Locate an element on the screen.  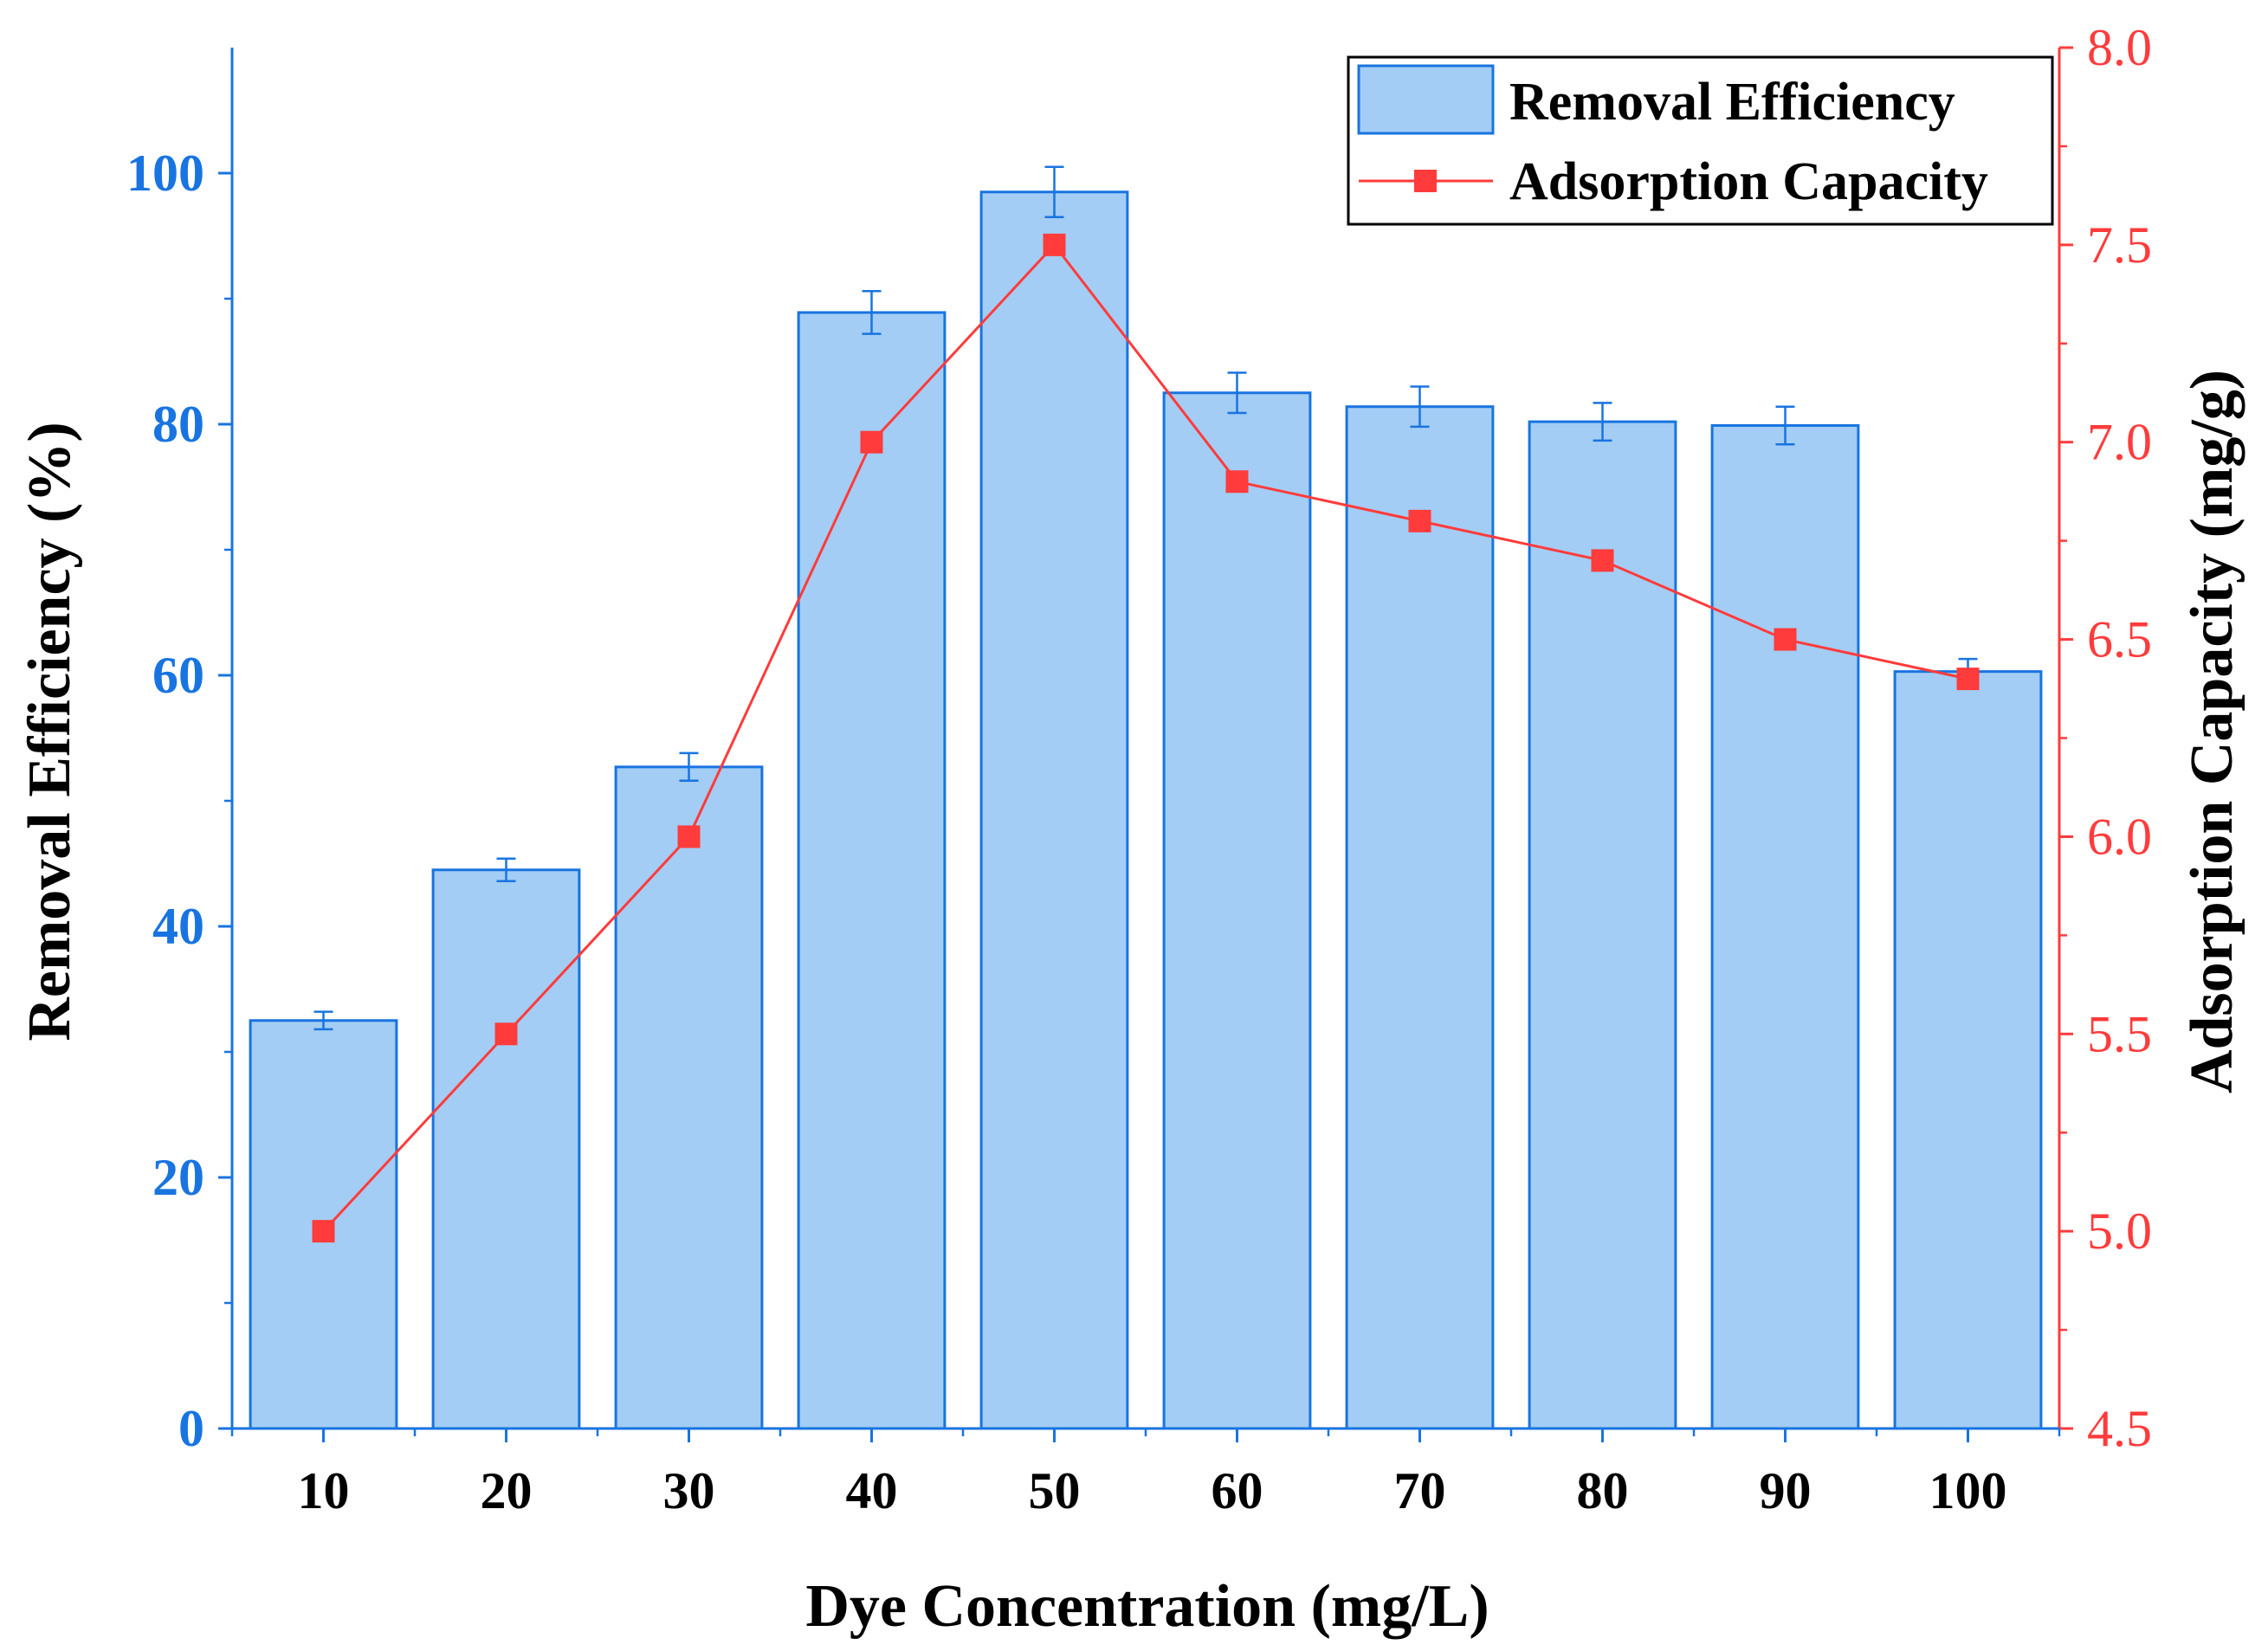
left-tick-label: 100 is located at coordinates (165, 173).